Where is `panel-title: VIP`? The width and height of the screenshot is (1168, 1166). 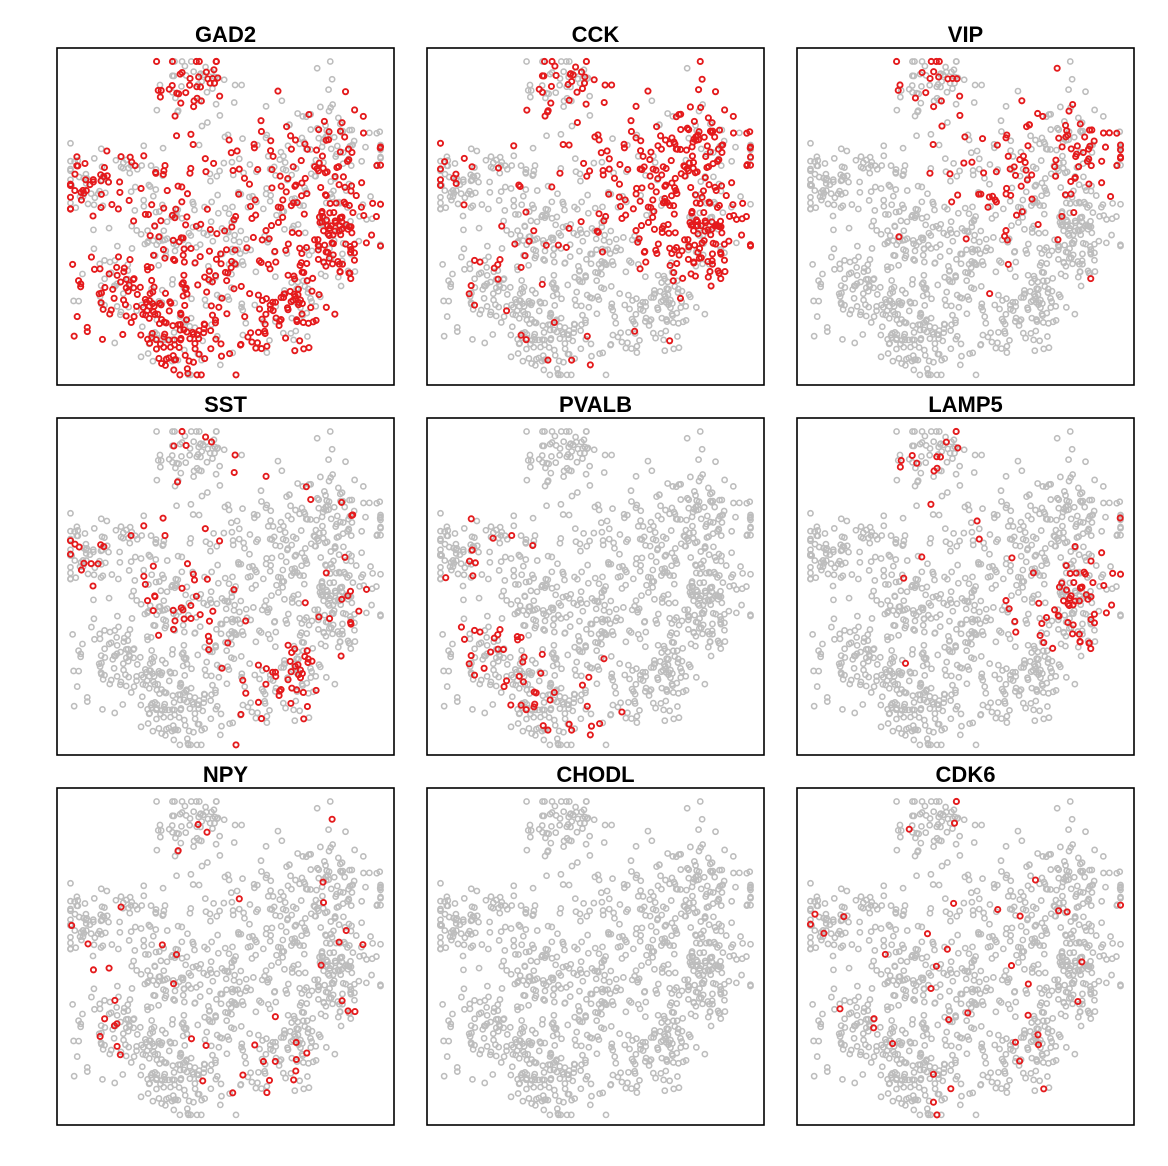
panel-title: VIP is located at coordinates (965, 34).